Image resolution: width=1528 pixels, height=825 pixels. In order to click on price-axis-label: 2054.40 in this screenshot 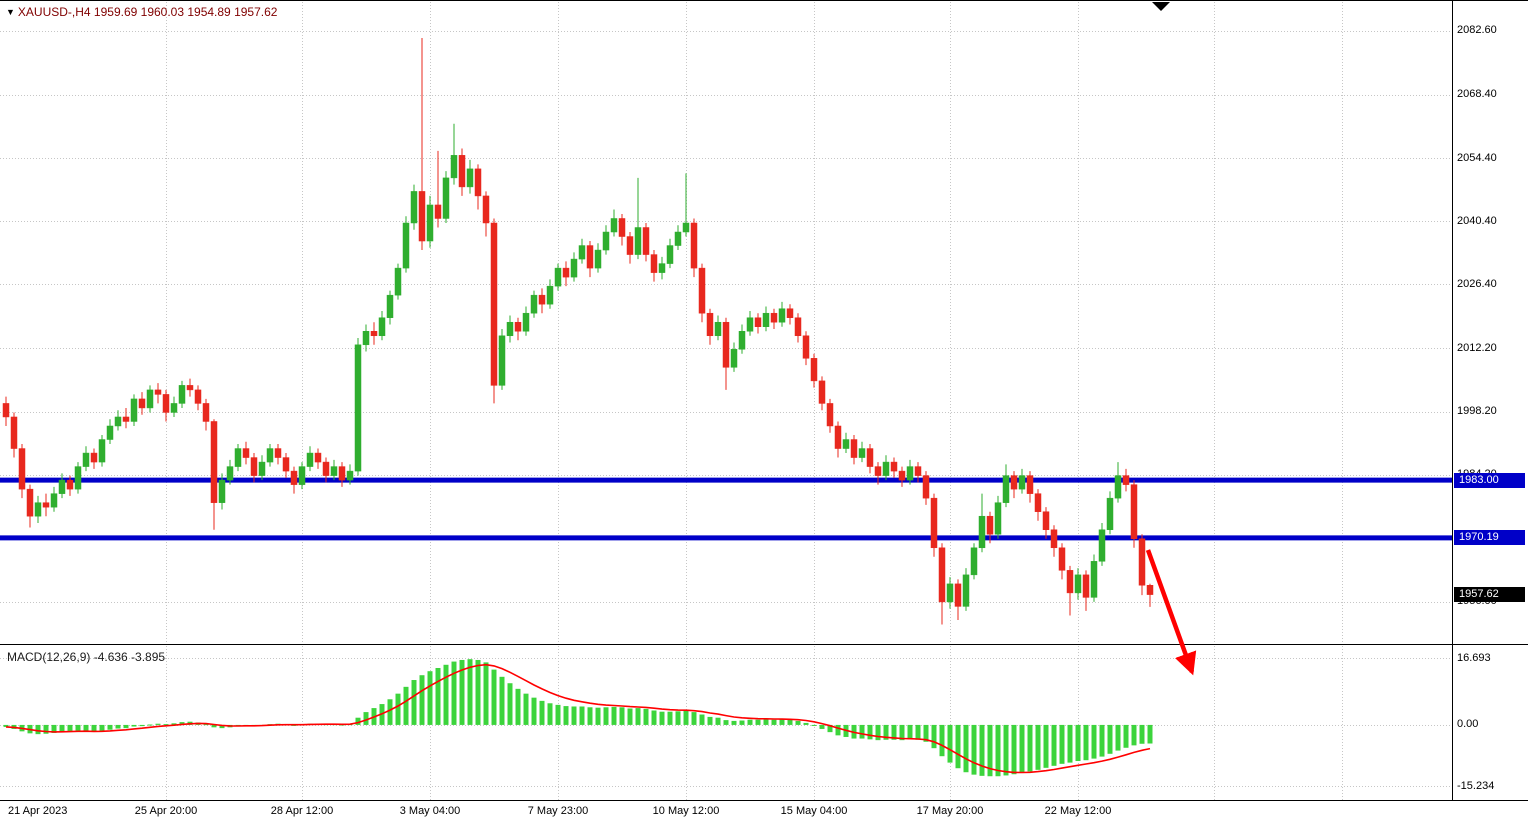, I will do `click(1477, 157)`.